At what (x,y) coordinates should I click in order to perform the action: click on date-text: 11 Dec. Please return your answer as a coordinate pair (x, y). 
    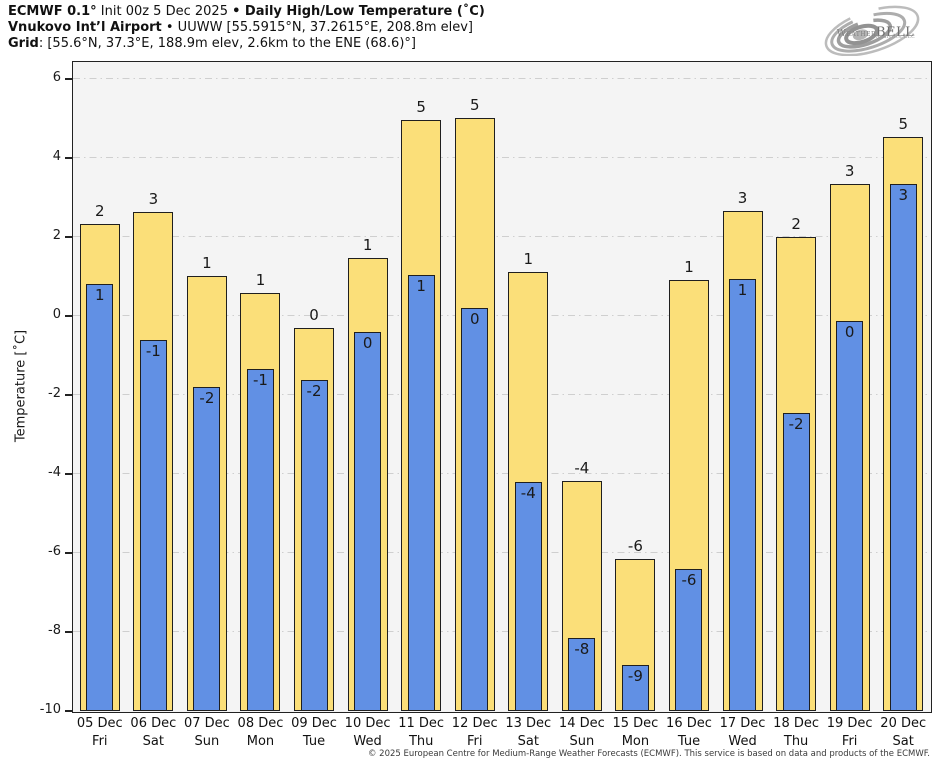
    Looking at the image, I should click on (421, 723).